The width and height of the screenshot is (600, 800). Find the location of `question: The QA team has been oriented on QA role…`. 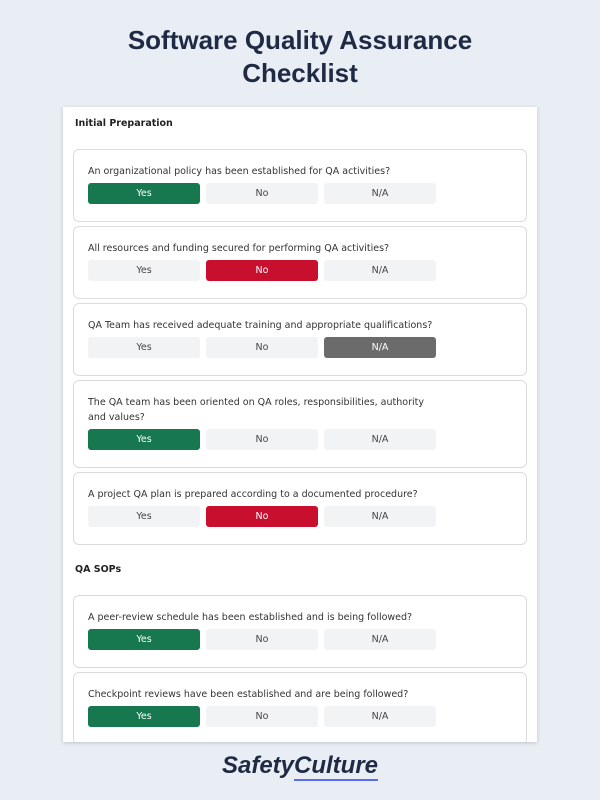

question: The QA team has been oriented on QA role… is located at coordinates (256, 410).